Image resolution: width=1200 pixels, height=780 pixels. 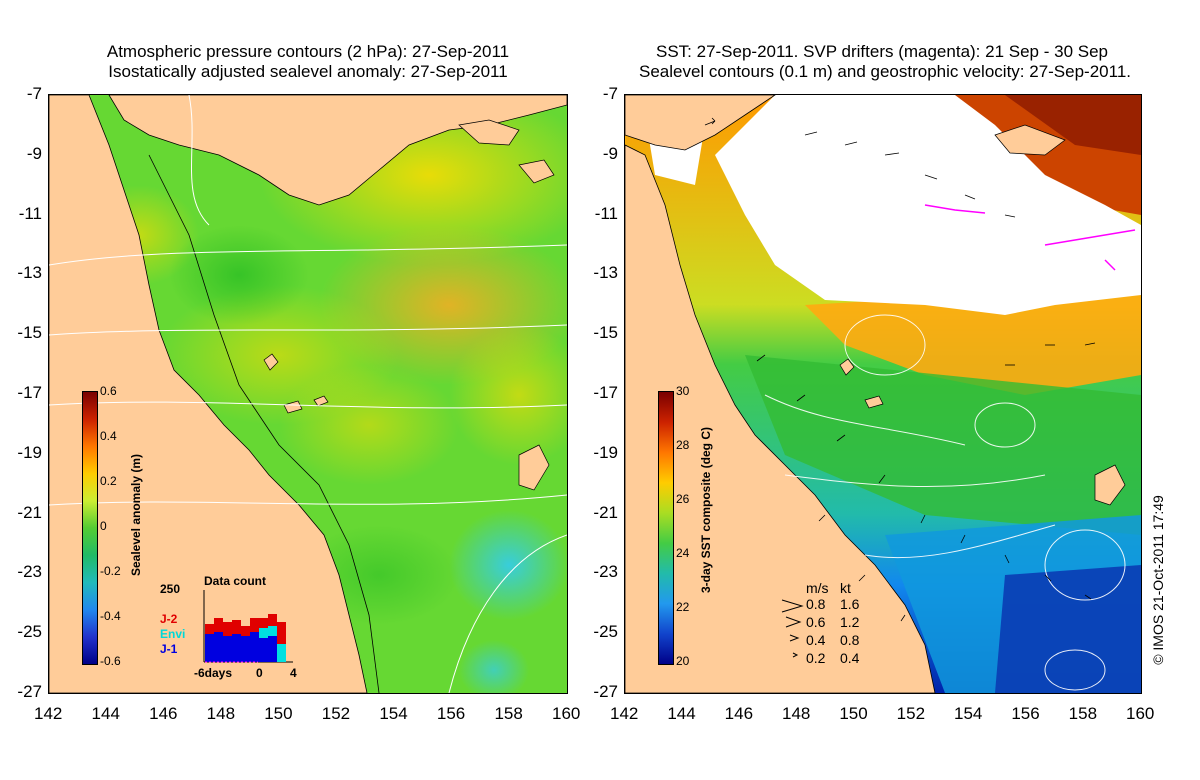 I want to click on lat-label-left-3: -13, so click(x=29, y=273).